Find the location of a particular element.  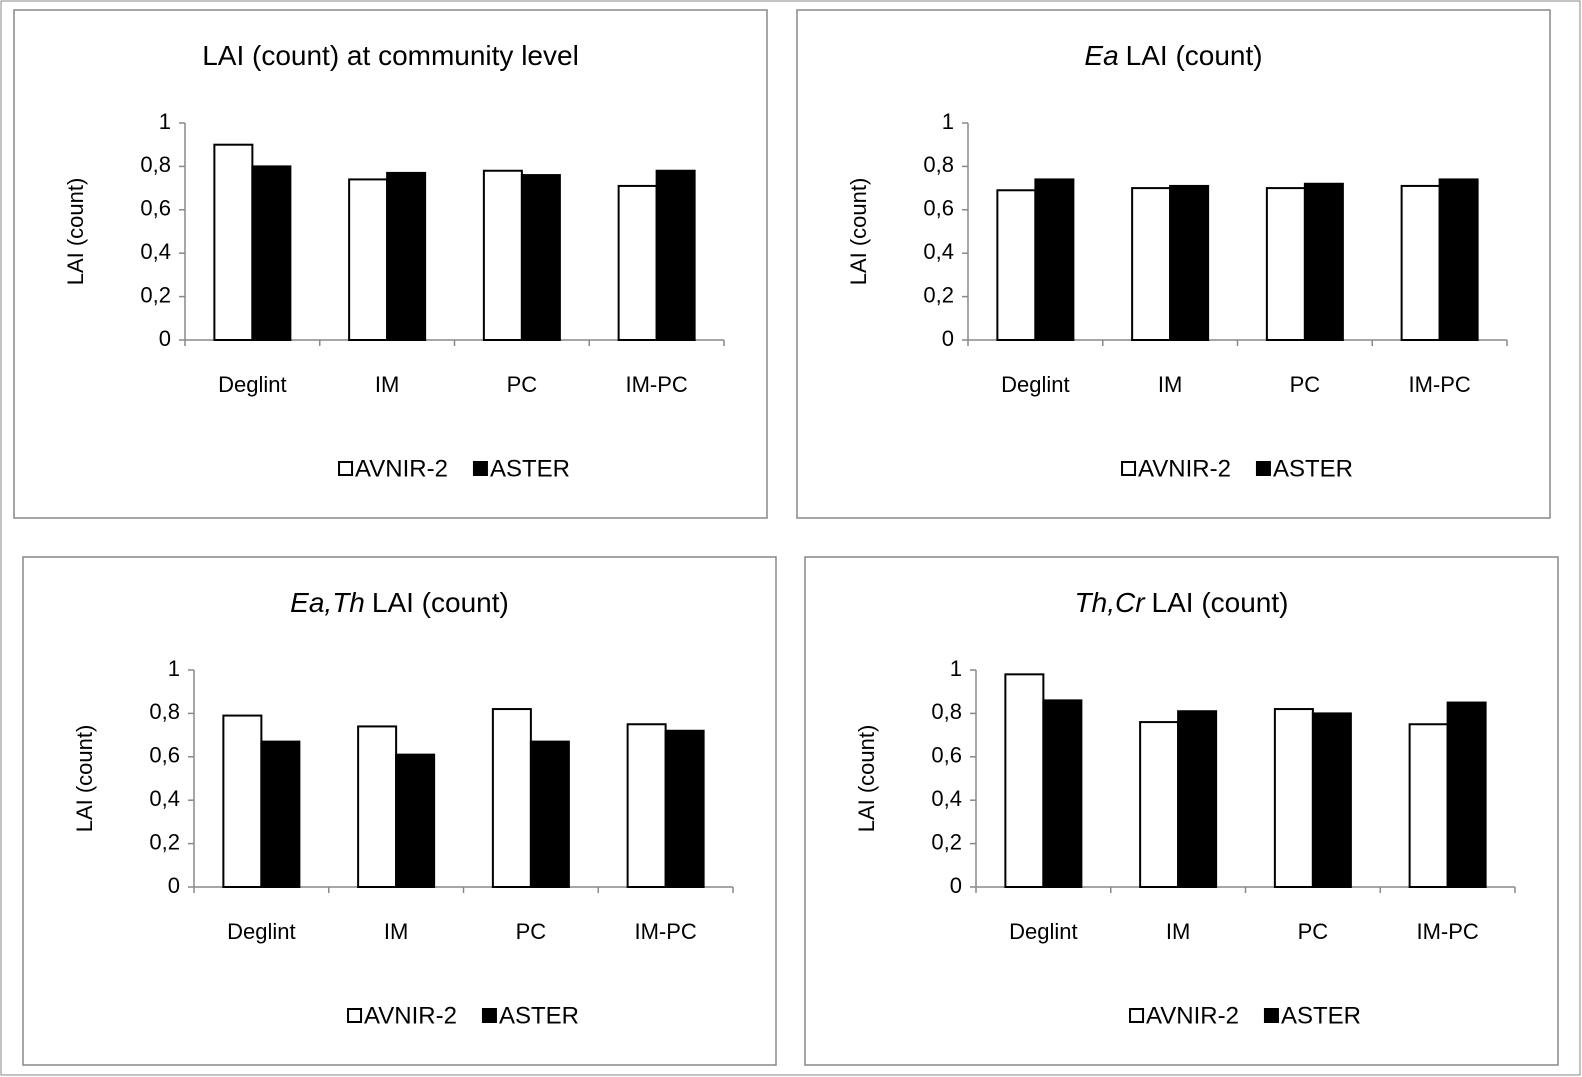

chart-title: Th,Cr LAI (count) is located at coordinates (1182, 602).